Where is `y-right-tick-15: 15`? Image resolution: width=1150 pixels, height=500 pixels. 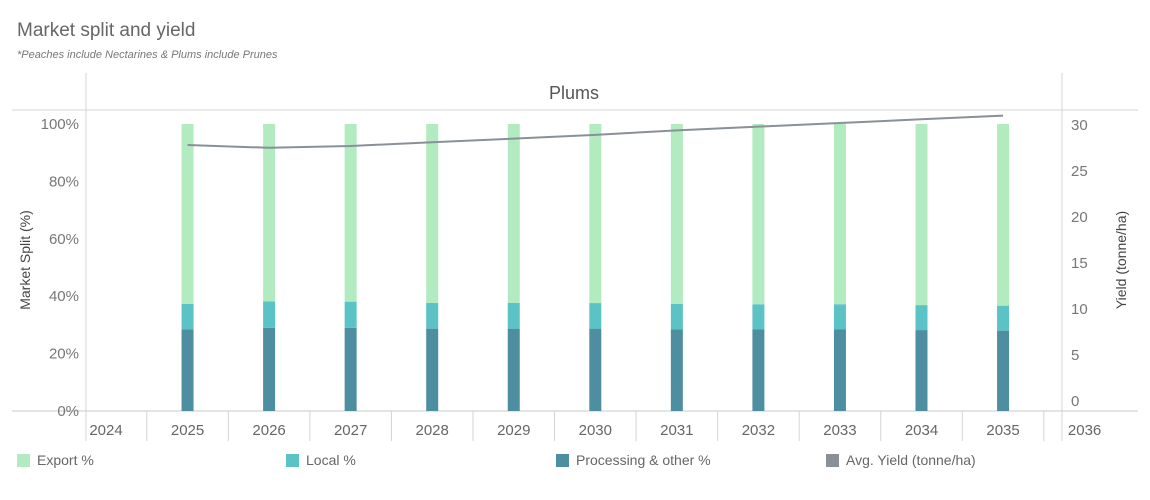
y-right-tick-15: 15 is located at coordinates (1079, 263).